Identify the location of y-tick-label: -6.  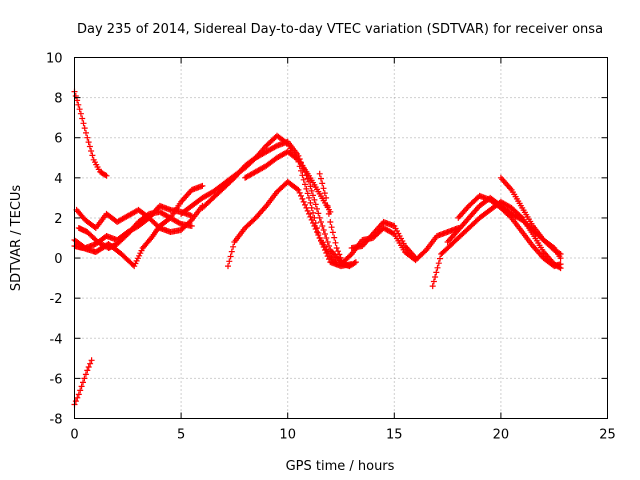
(56, 379).